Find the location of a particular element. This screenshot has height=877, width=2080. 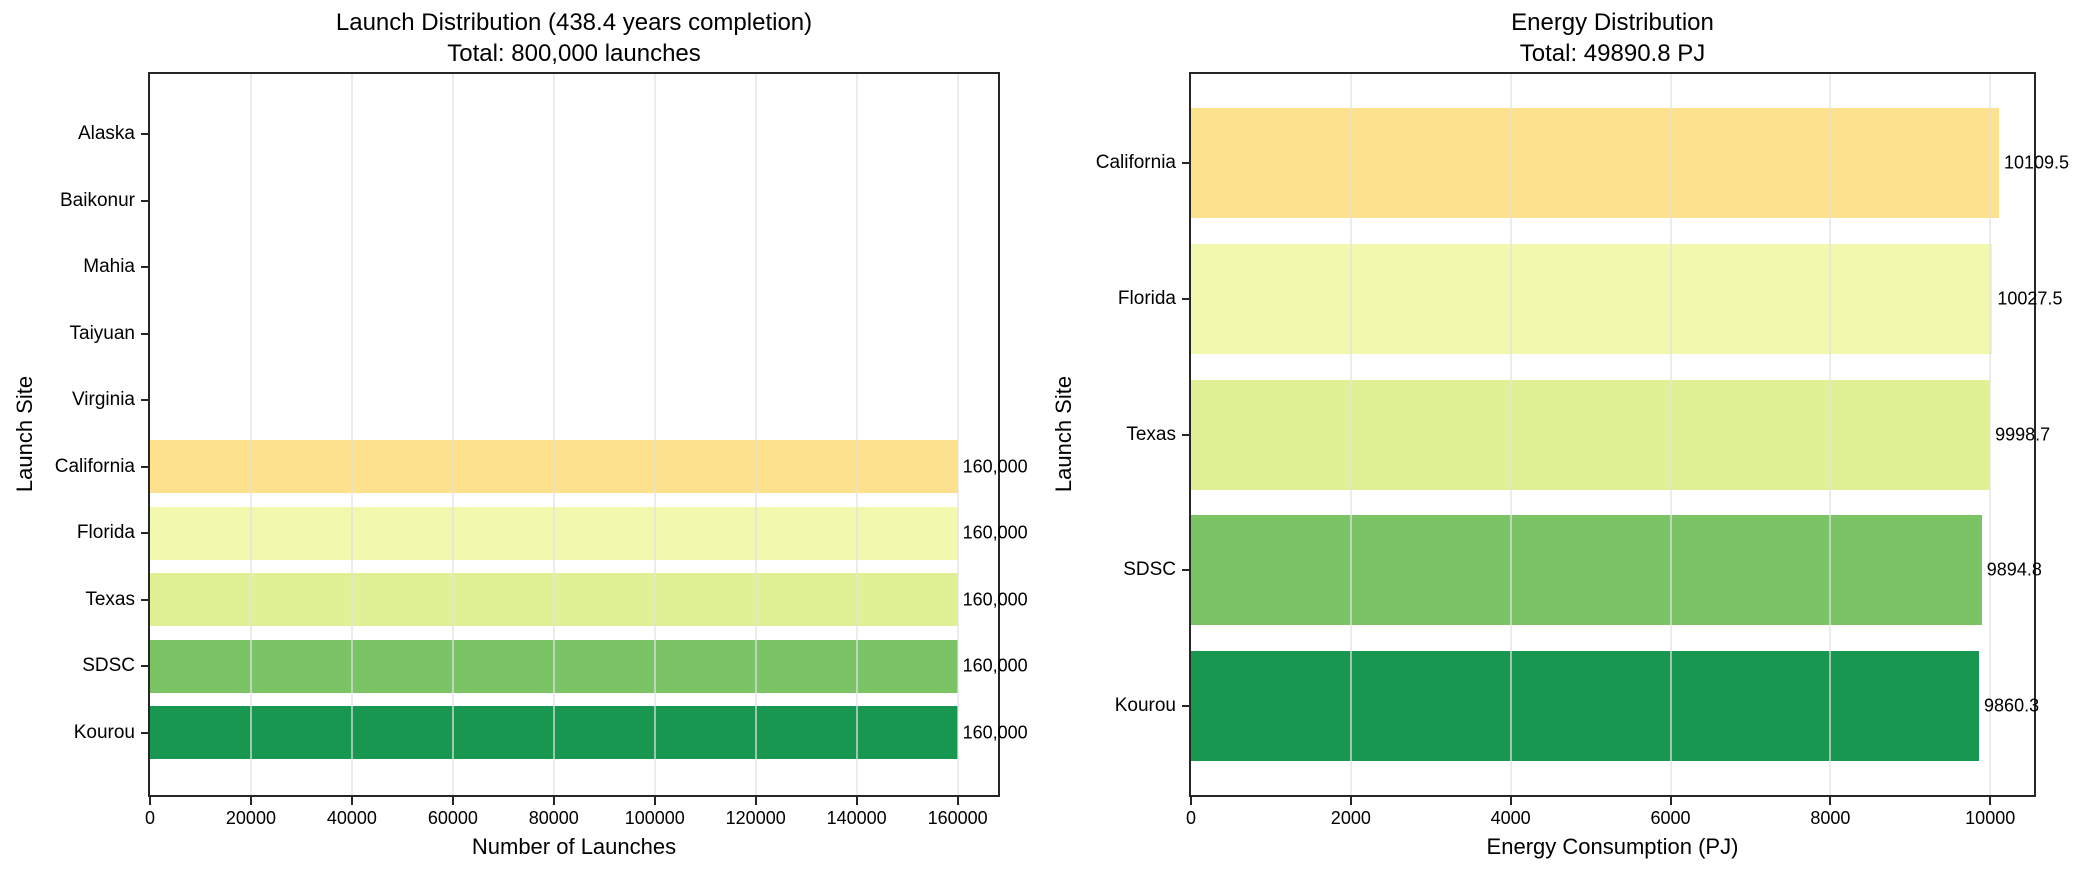

x-tick-label: 160000 is located at coordinates (957, 818).